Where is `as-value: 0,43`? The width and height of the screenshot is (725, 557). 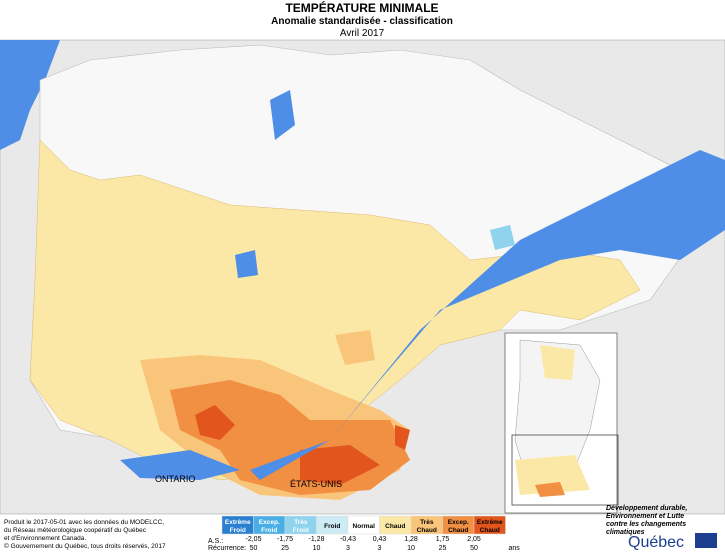 as-value: 0,43 is located at coordinates (380, 539).